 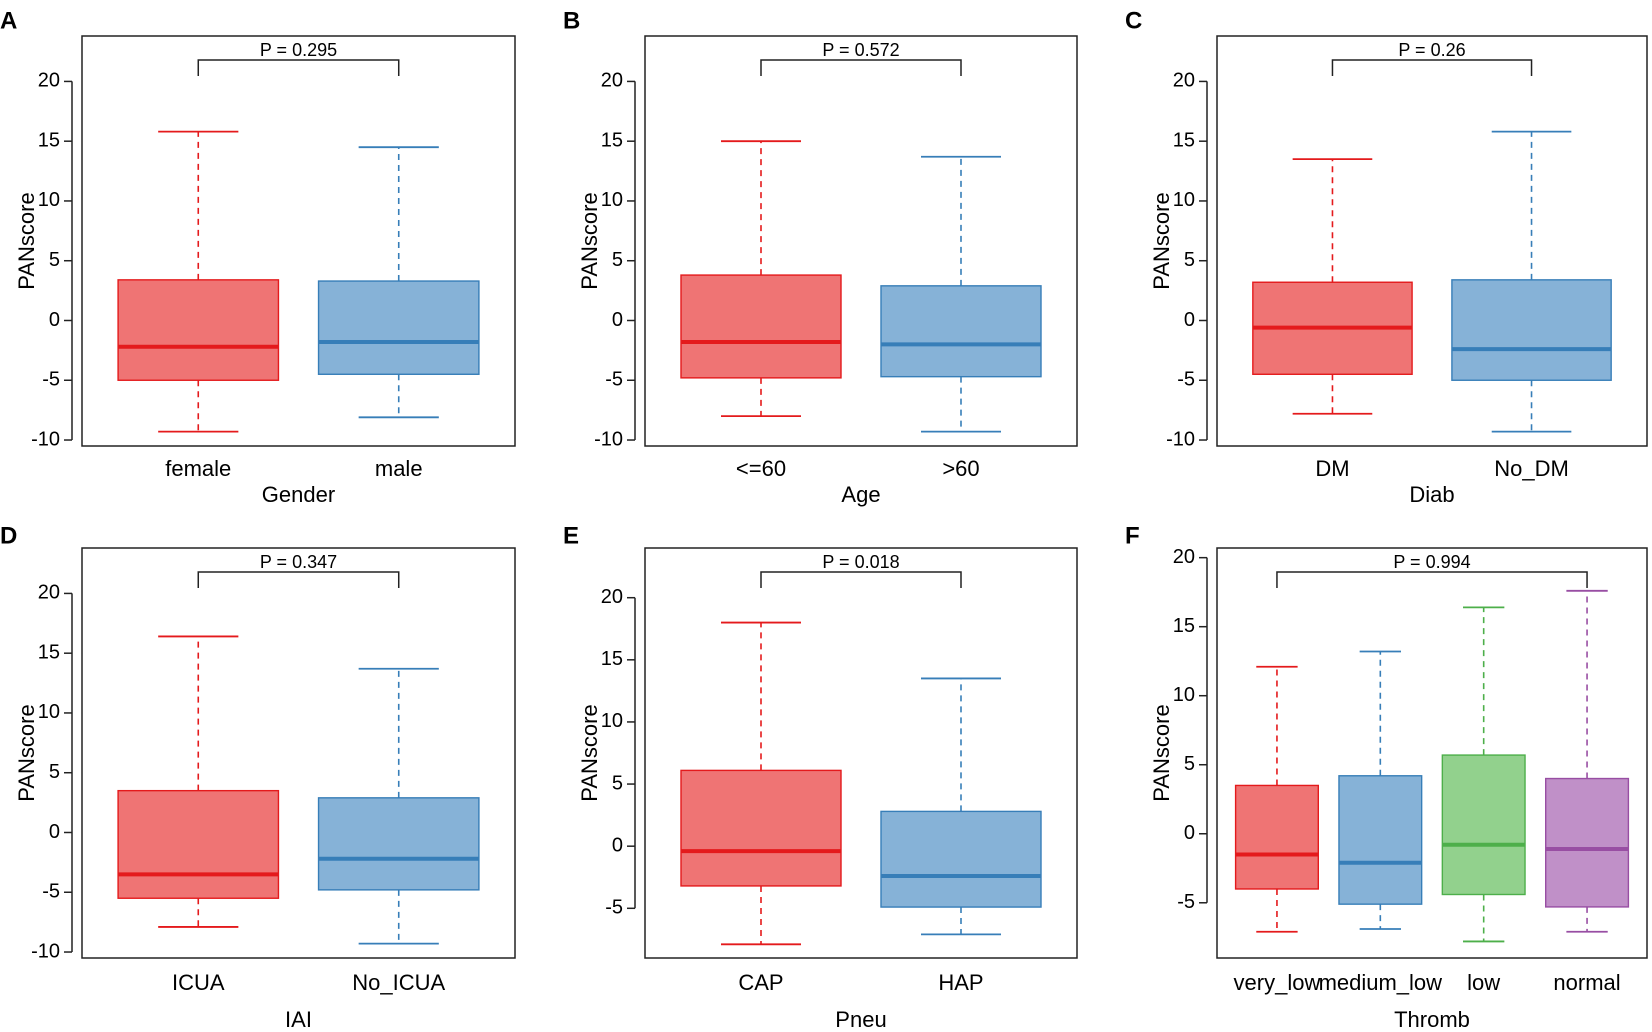 I want to click on box-female, so click(x=198, y=281).